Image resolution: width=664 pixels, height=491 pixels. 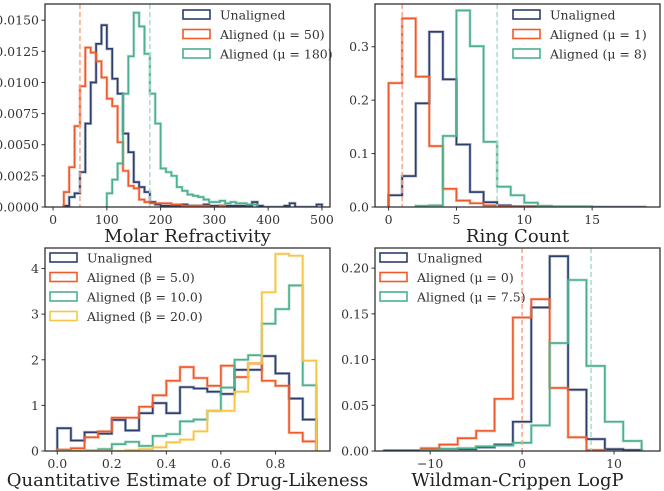 I want to click on y-tick-label: 0.2, so click(x=359, y=100).